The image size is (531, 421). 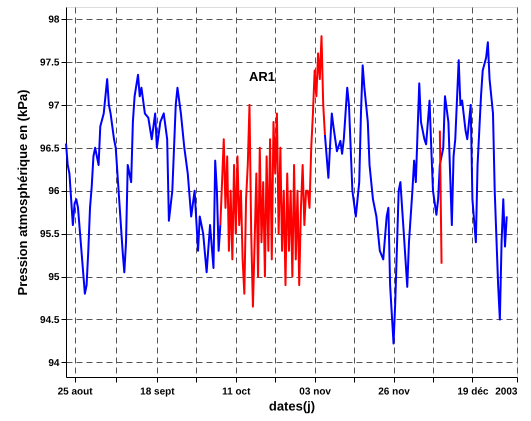 What do you see at coordinates (506, 392) in the screenshot?
I see `x-tick-label: 2003` at bounding box center [506, 392].